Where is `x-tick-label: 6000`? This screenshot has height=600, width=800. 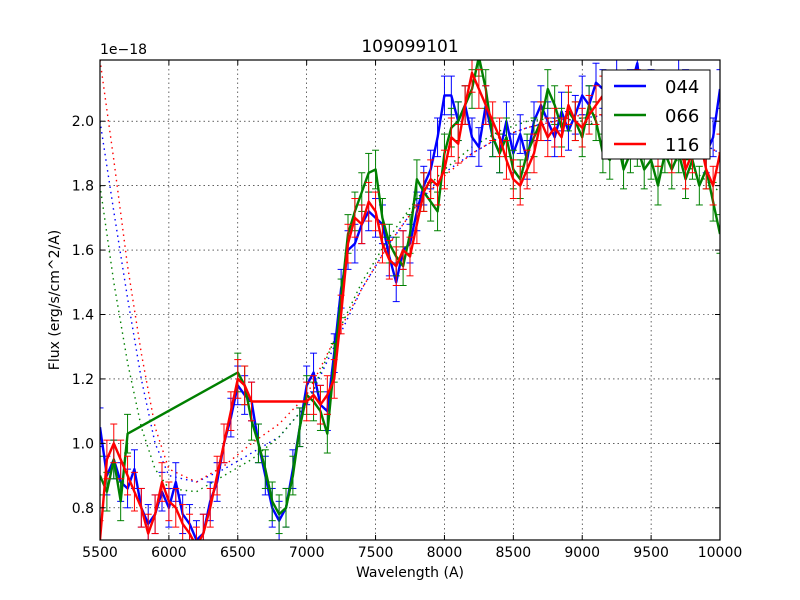 x-tick-label: 6000 is located at coordinates (169, 553).